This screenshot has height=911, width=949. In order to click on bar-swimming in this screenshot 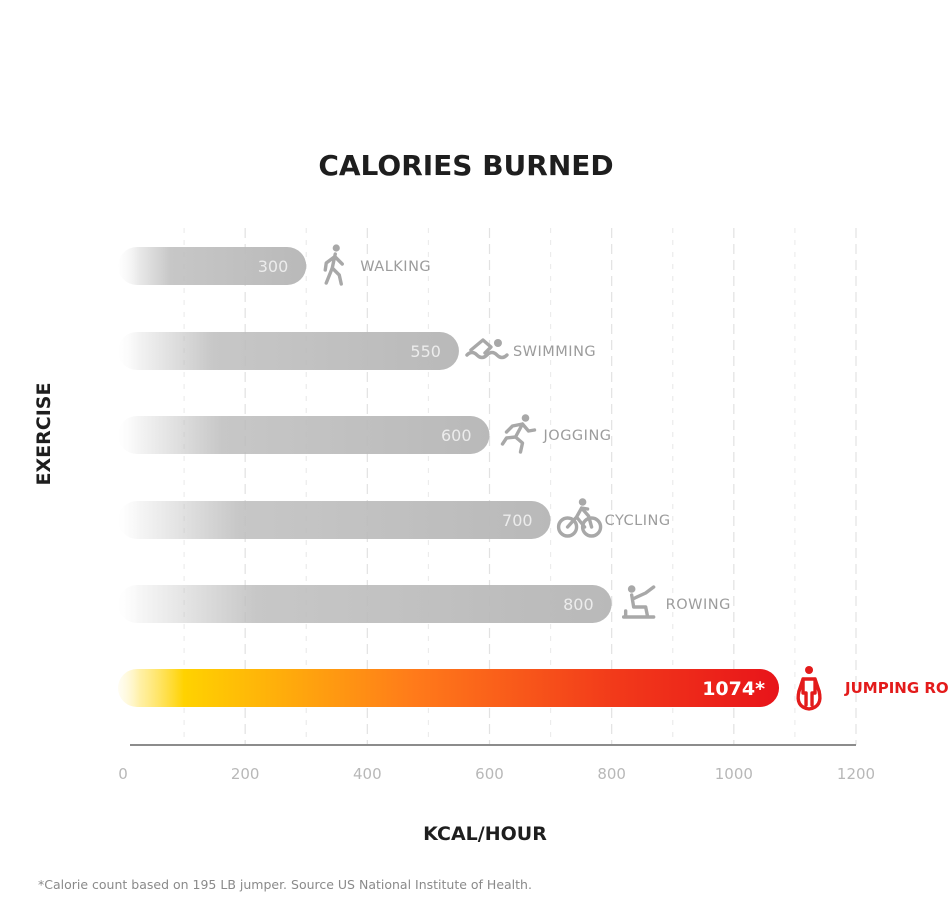, I will do `click(288, 351)`.